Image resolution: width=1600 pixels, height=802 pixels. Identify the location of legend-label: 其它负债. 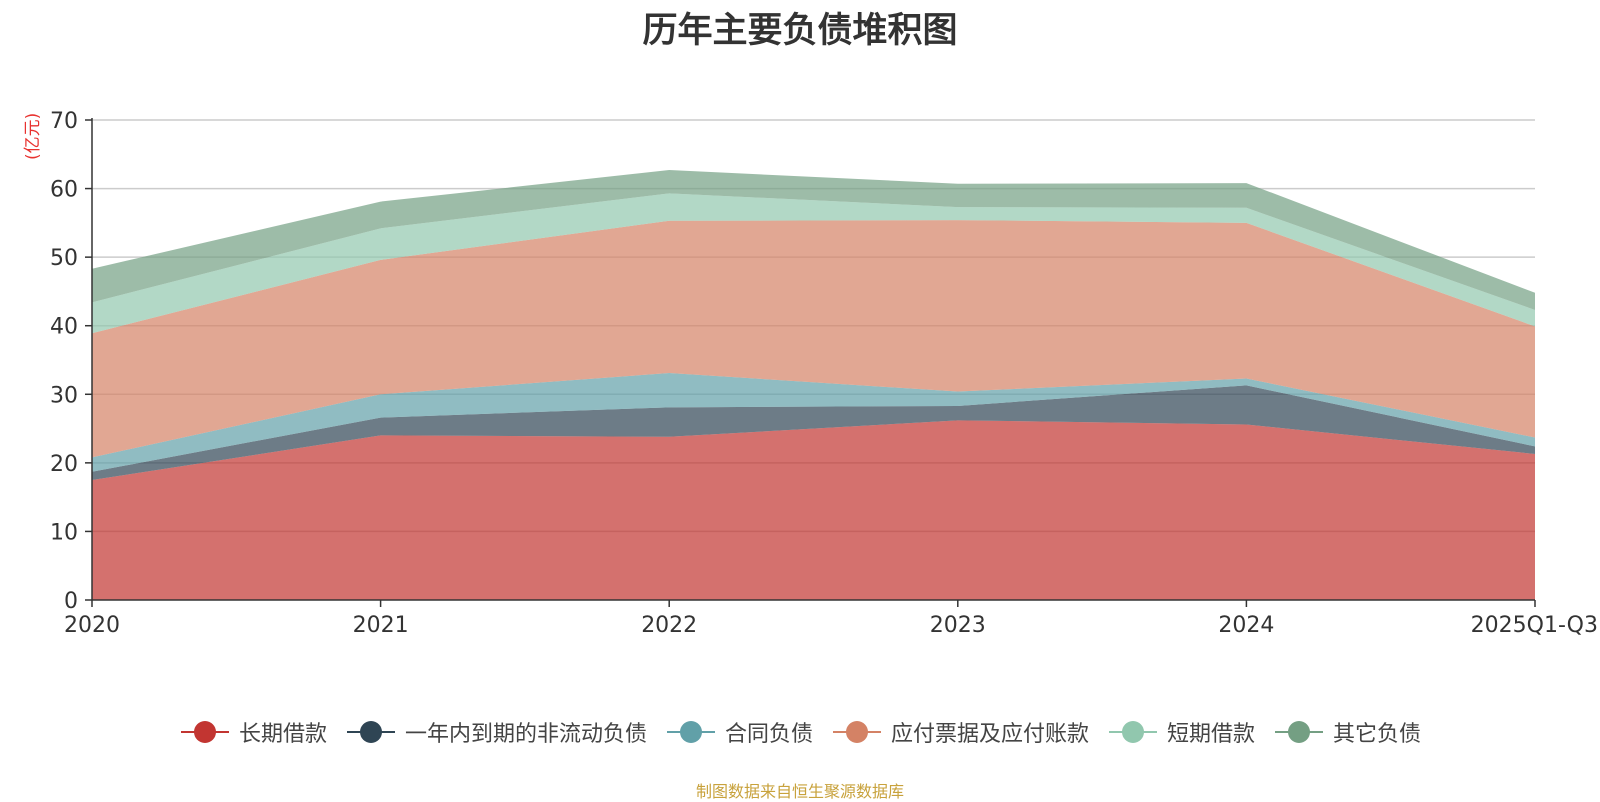
(1377, 734).